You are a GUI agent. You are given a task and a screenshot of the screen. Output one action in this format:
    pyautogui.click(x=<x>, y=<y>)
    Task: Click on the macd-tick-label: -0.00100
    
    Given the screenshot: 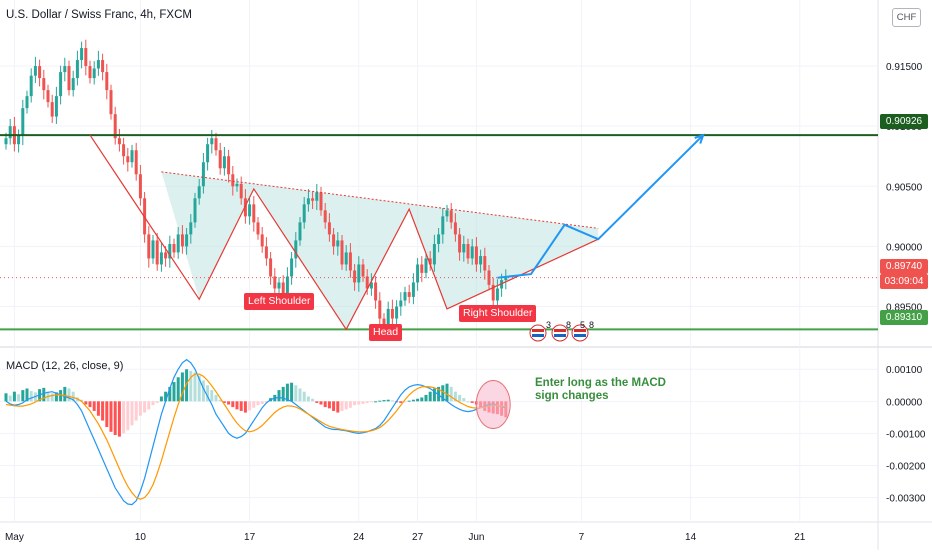 What is the action you would take?
    pyautogui.click(x=906, y=434)
    